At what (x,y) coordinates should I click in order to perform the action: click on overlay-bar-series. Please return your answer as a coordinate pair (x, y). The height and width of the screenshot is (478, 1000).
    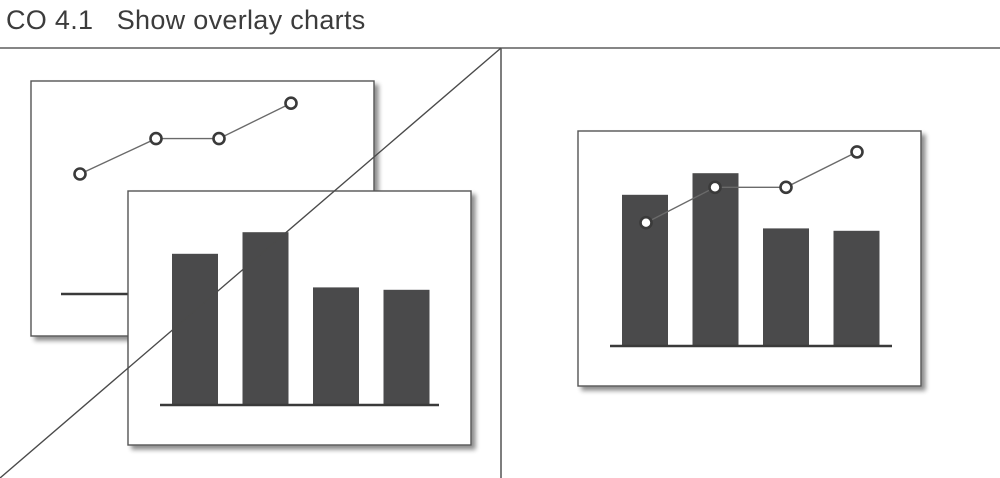
    Looking at the image, I should click on (751, 259).